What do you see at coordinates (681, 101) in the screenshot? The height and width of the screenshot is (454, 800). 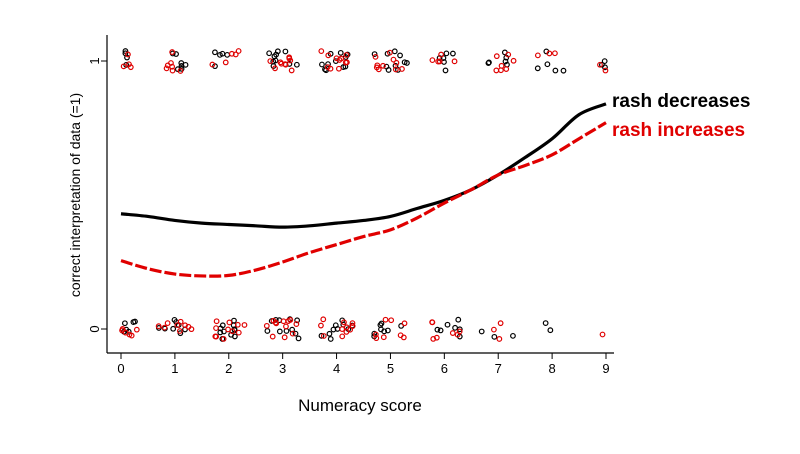 I see `series-label-rash-decreases: rash decreases` at bounding box center [681, 101].